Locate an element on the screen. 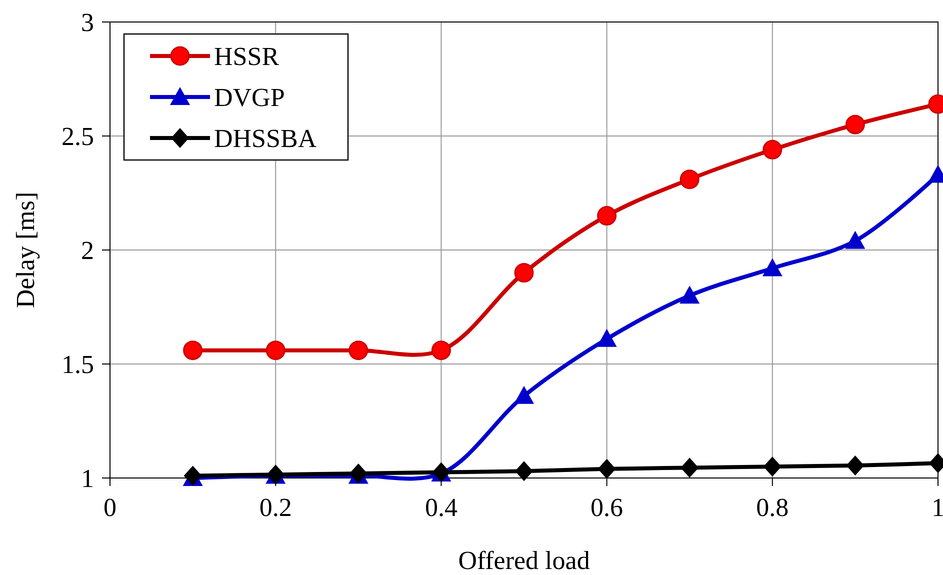  y-tick-label: 3 is located at coordinates (87, 22).